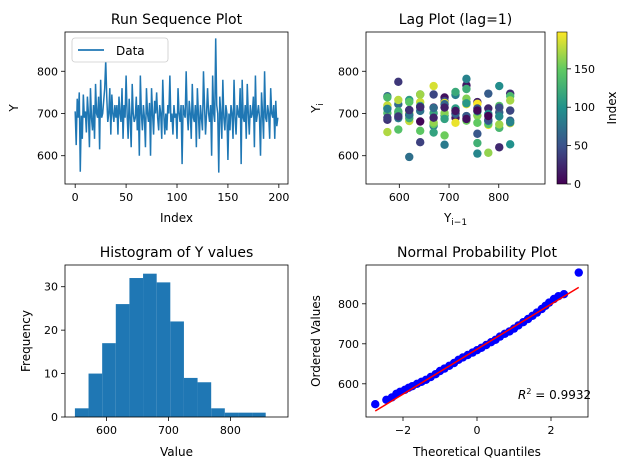 The image size is (629, 470). Describe the element at coordinates (348, 71) in the screenshot. I see `lag-plot-ytick-label-2: 800` at that location.